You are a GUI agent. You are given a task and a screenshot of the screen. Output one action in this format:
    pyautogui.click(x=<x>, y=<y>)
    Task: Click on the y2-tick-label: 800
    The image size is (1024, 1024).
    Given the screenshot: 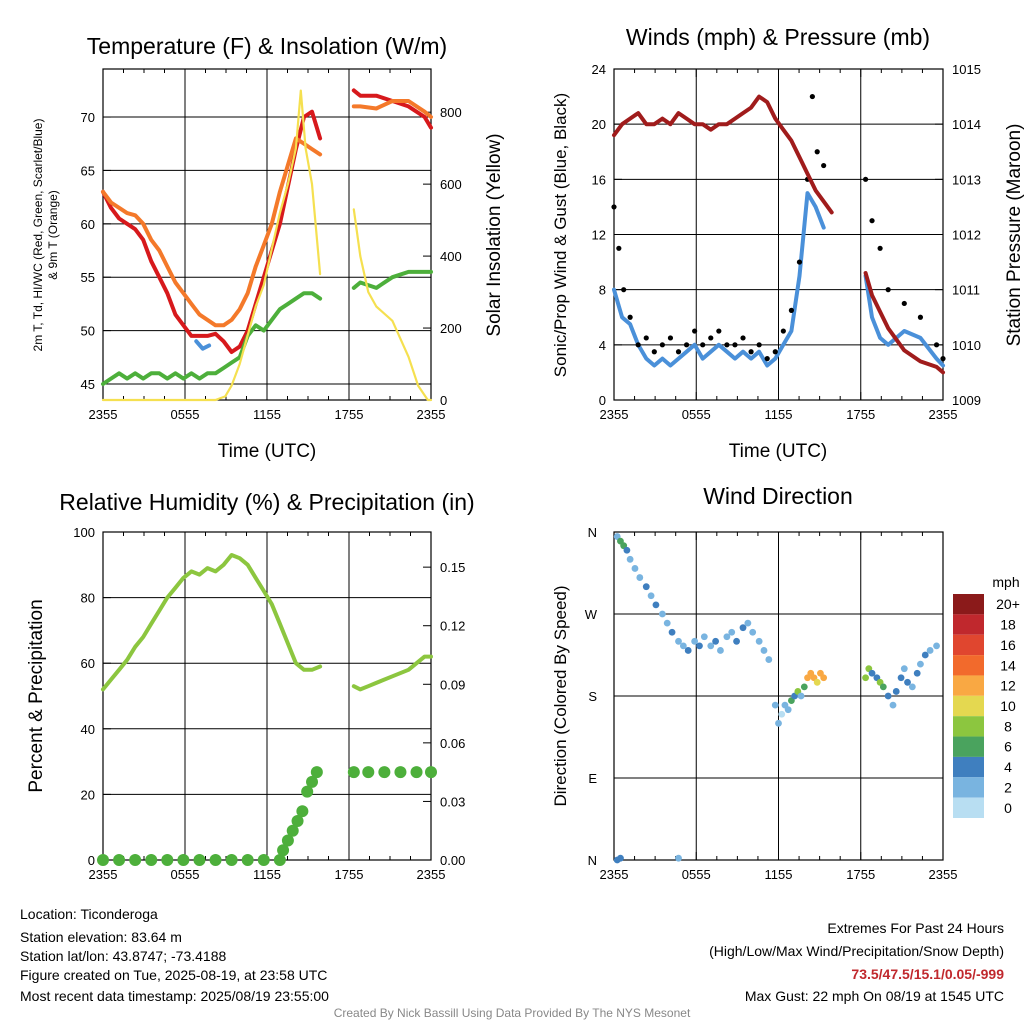 What is the action you would take?
    pyautogui.click(x=451, y=112)
    